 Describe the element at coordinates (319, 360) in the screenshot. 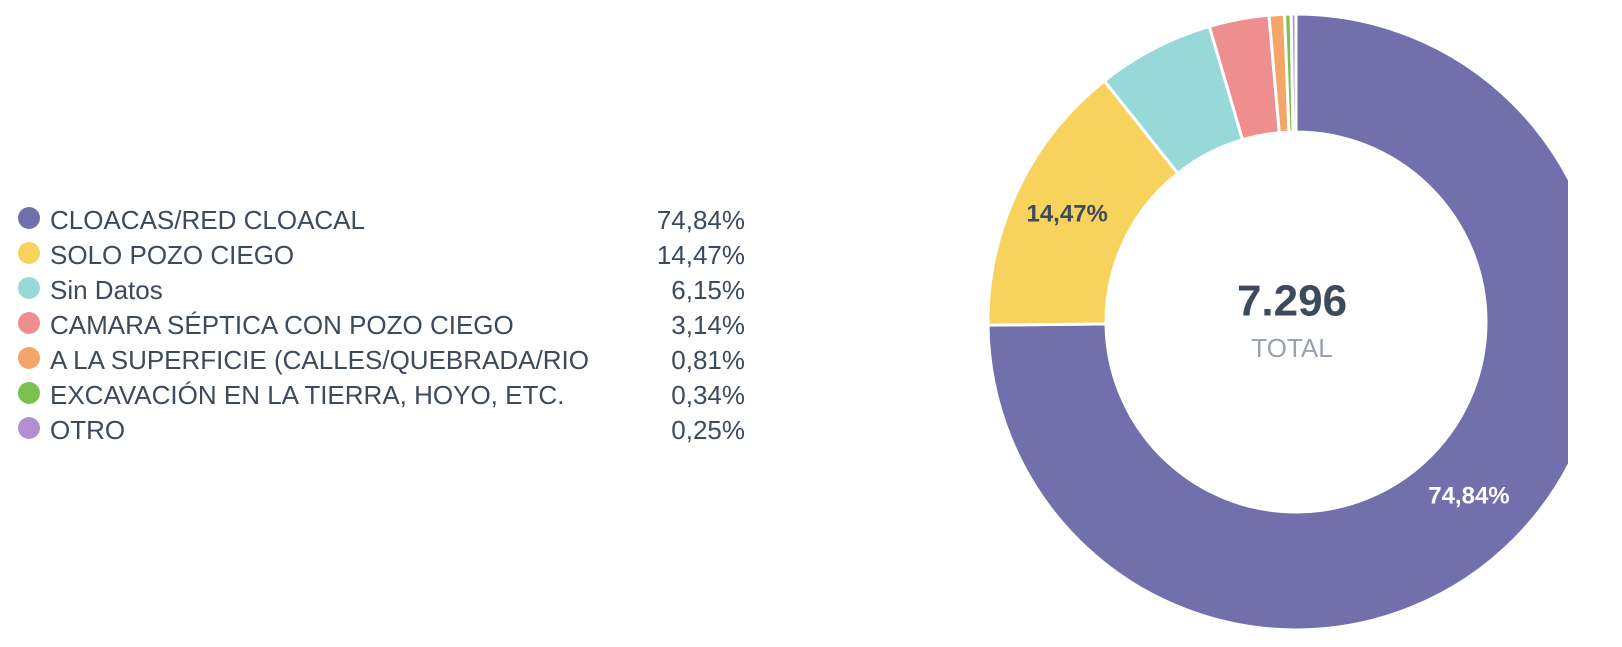

I see `legend-label: A LA SUPERFICIE (CALLES/QUEBRADA/RIO` at that location.